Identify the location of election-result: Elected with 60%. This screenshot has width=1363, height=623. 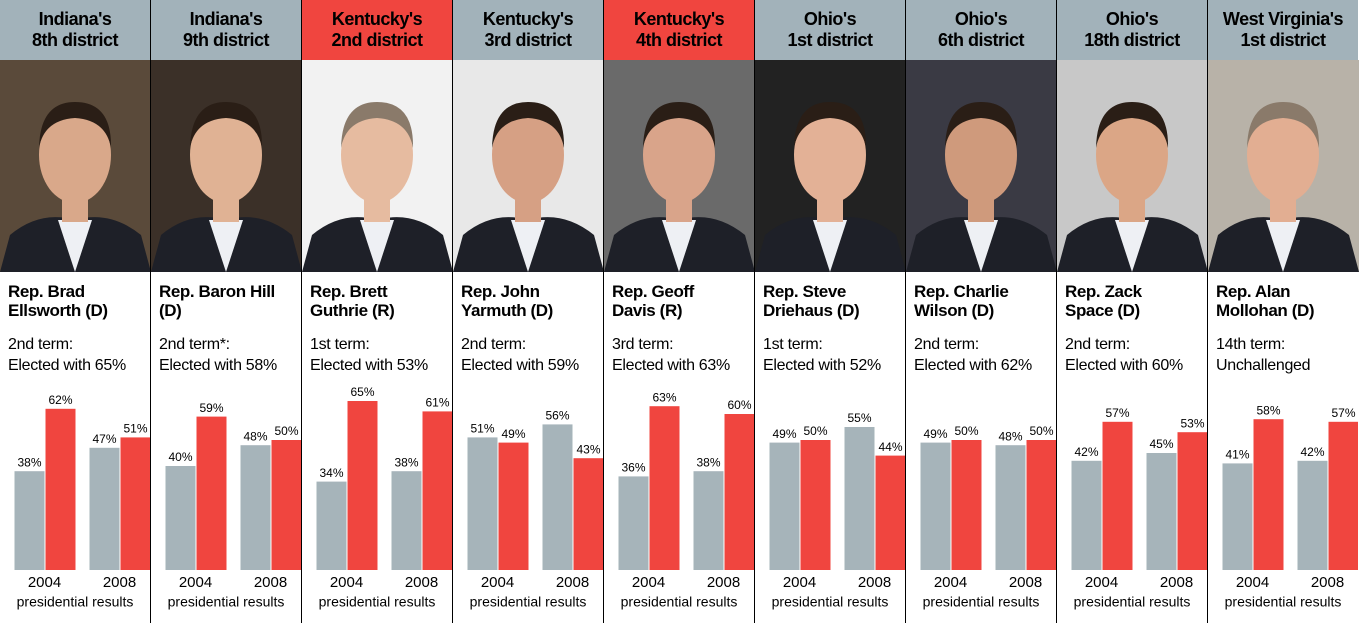
(1124, 365).